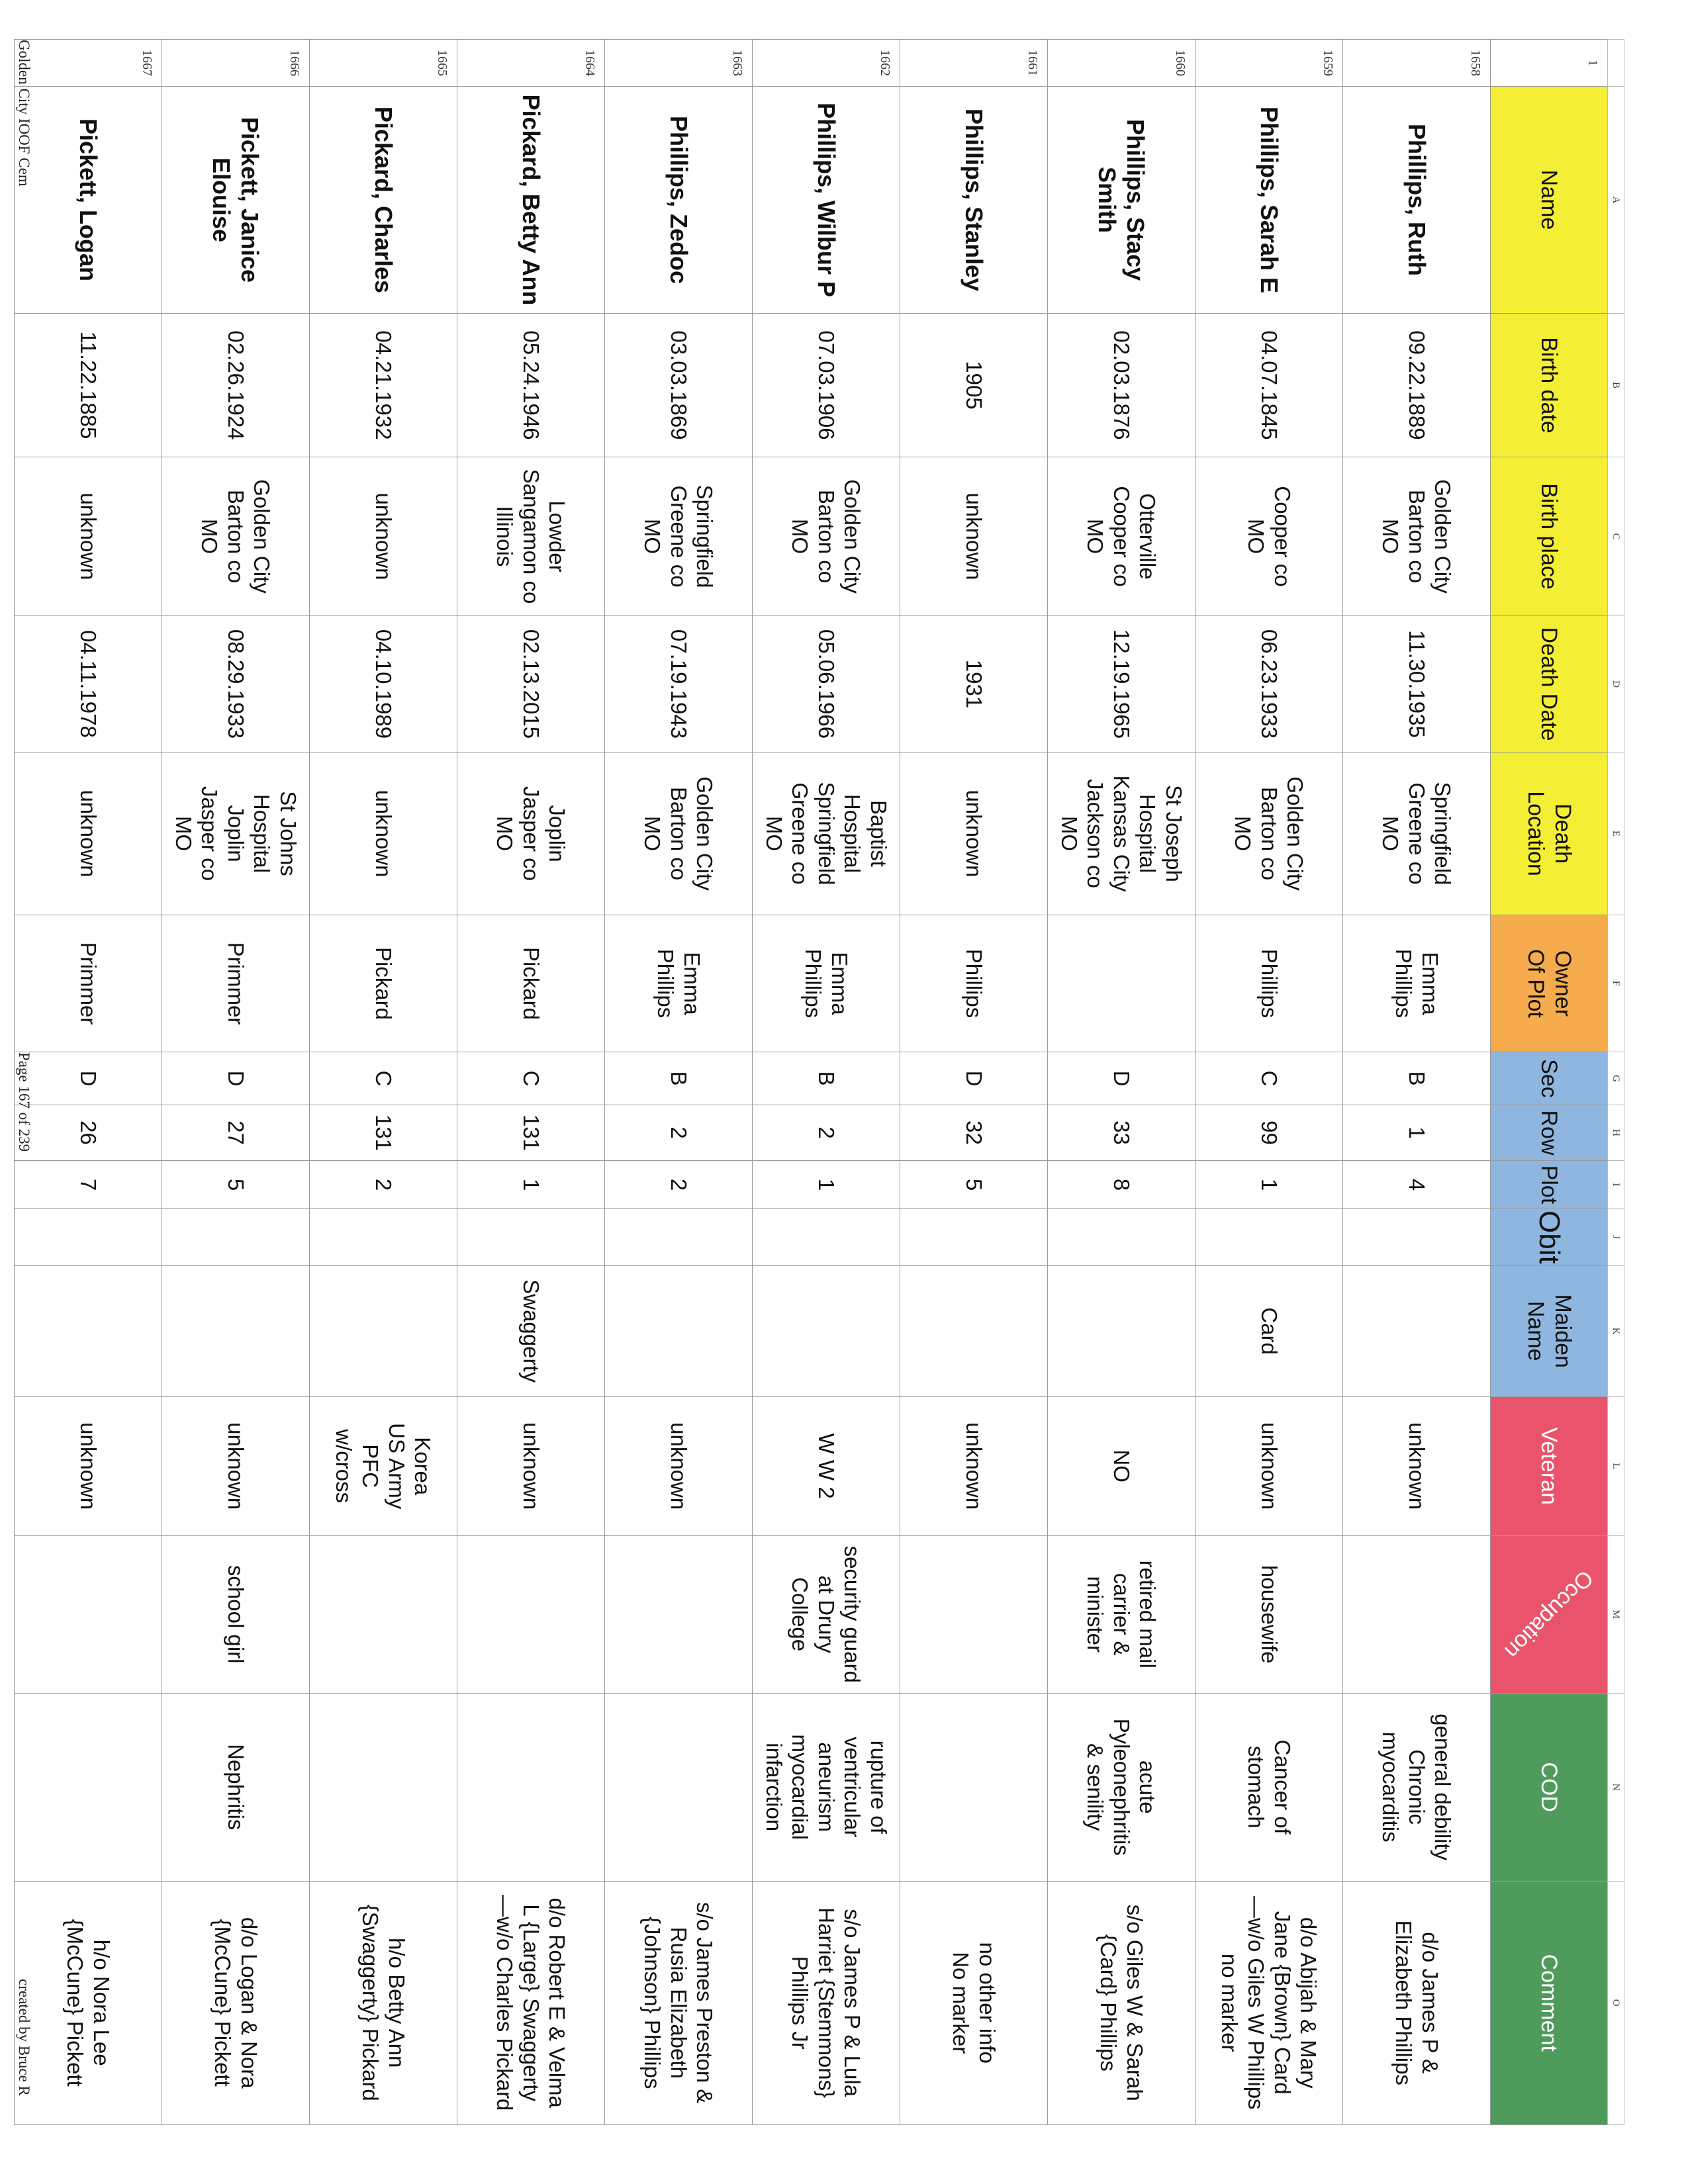  What do you see at coordinates (531, 984) in the screenshot?
I see `cell-owner-of-plot: Pickard` at bounding box center [531, 984].